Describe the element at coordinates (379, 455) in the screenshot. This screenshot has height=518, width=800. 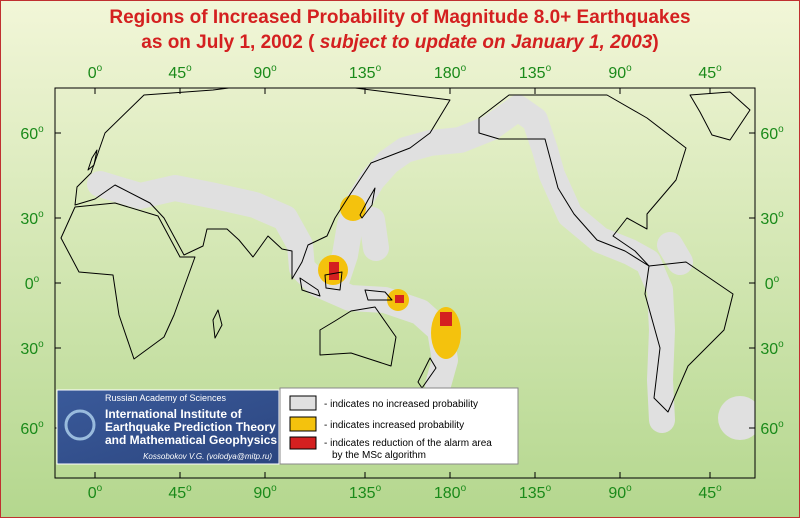
I see `legend-label: by the MSc algorithm` at that location.